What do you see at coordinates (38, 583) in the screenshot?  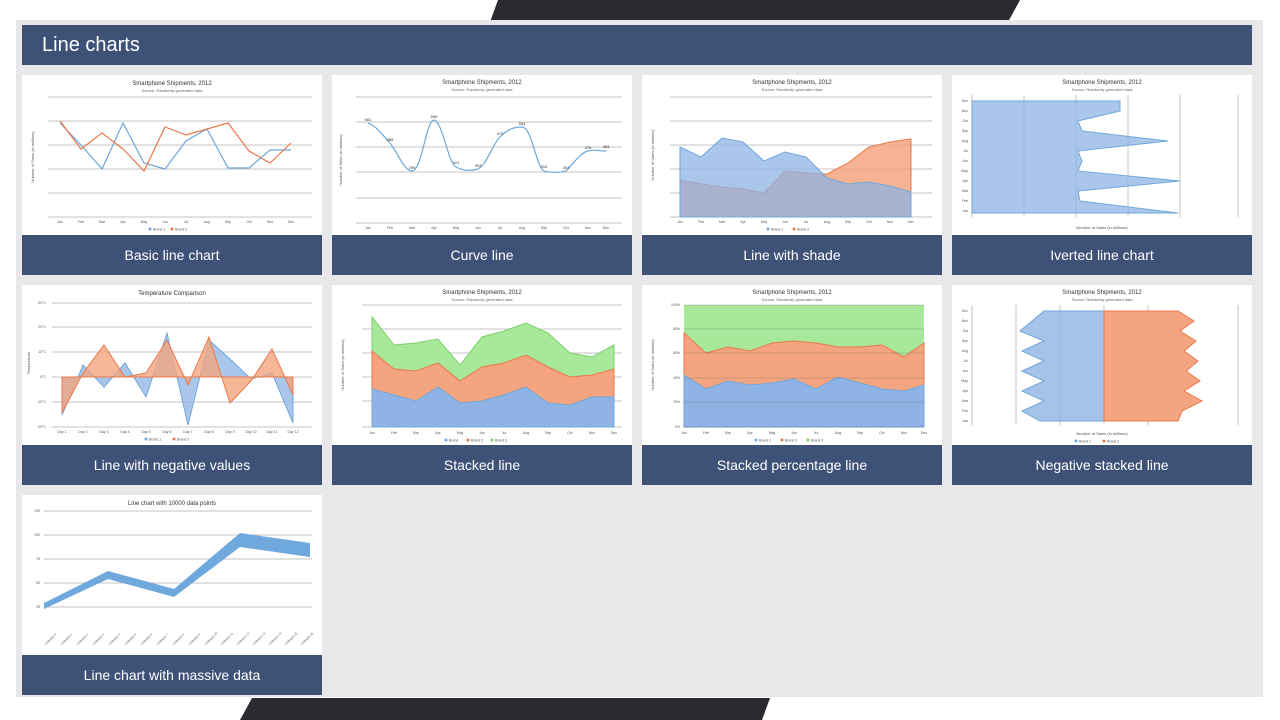 I see `svg-text: 50` at bounding box center [38, 583].